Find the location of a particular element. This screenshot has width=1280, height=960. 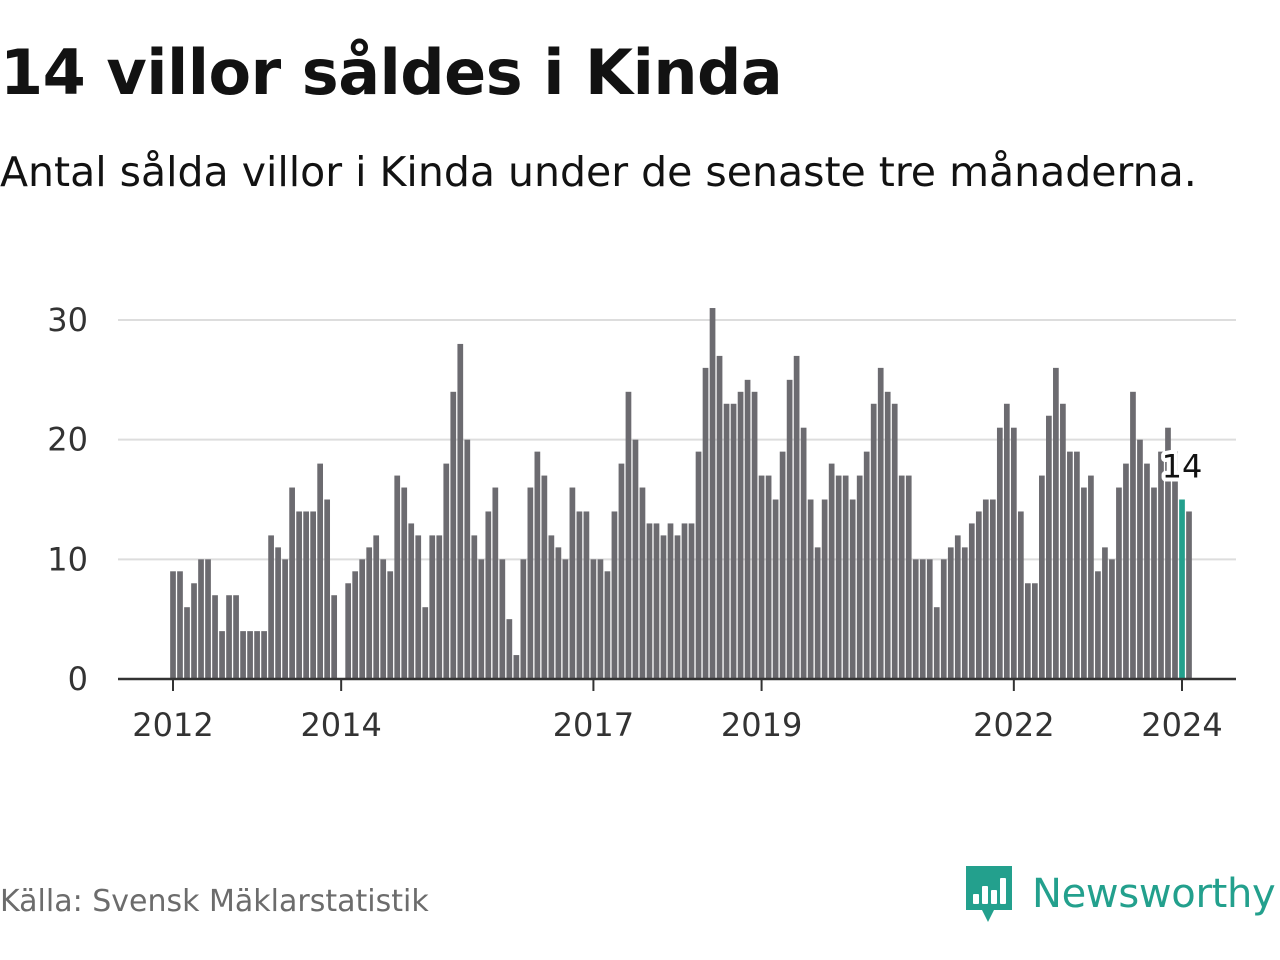

annotation: 14 is located at coordinates (1182, 467).